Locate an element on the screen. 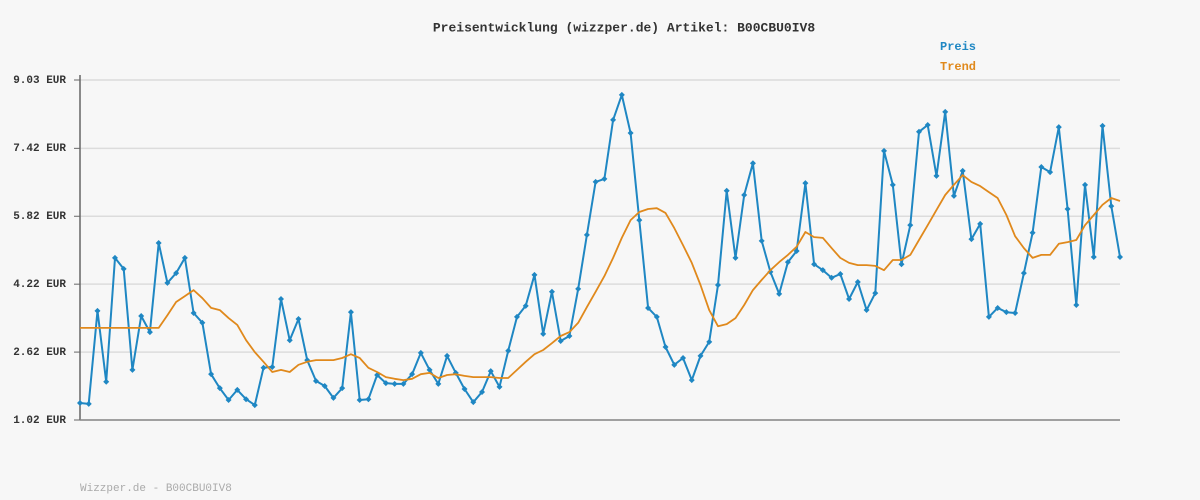  legend-entry: Trend is located at coordinates (958, 67).